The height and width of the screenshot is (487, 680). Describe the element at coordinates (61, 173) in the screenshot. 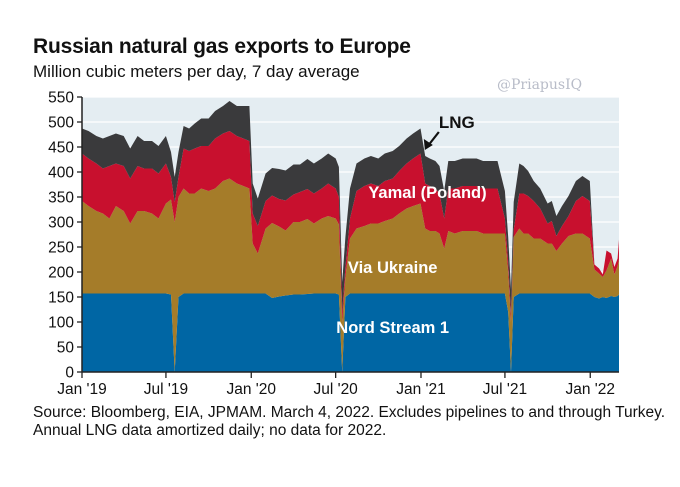

I see `y-tick-label: 400` at that location.